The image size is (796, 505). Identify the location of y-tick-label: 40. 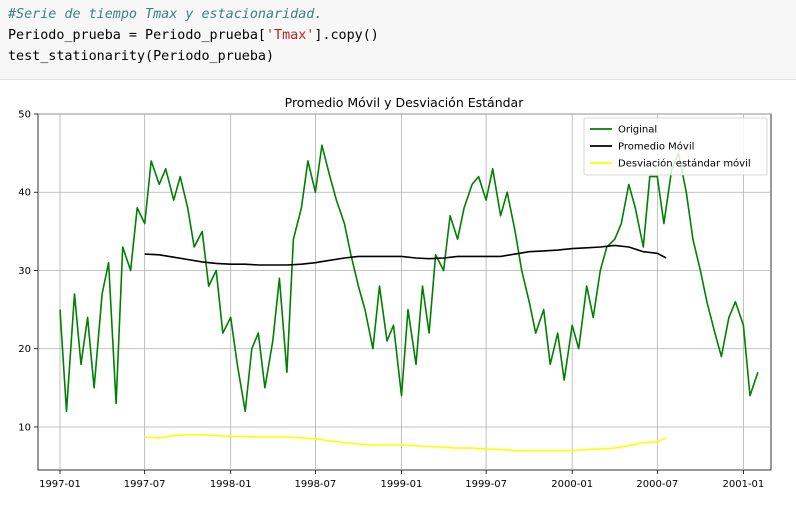
(24, 193).